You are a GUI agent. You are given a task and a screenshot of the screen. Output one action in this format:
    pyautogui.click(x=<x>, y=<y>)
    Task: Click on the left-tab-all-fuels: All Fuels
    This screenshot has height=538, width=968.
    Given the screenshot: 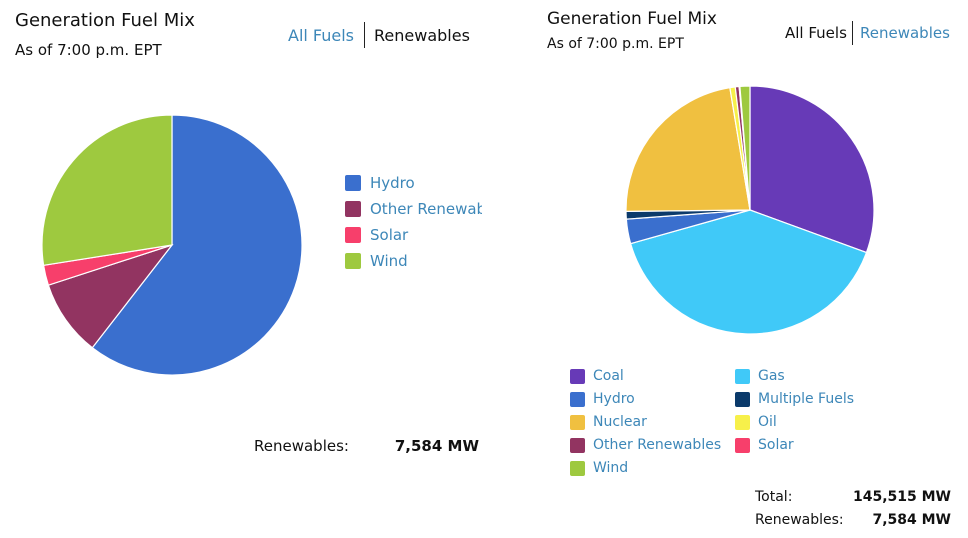 What is the action you would take?
    pyautogui.click(x=321, y=35)
    